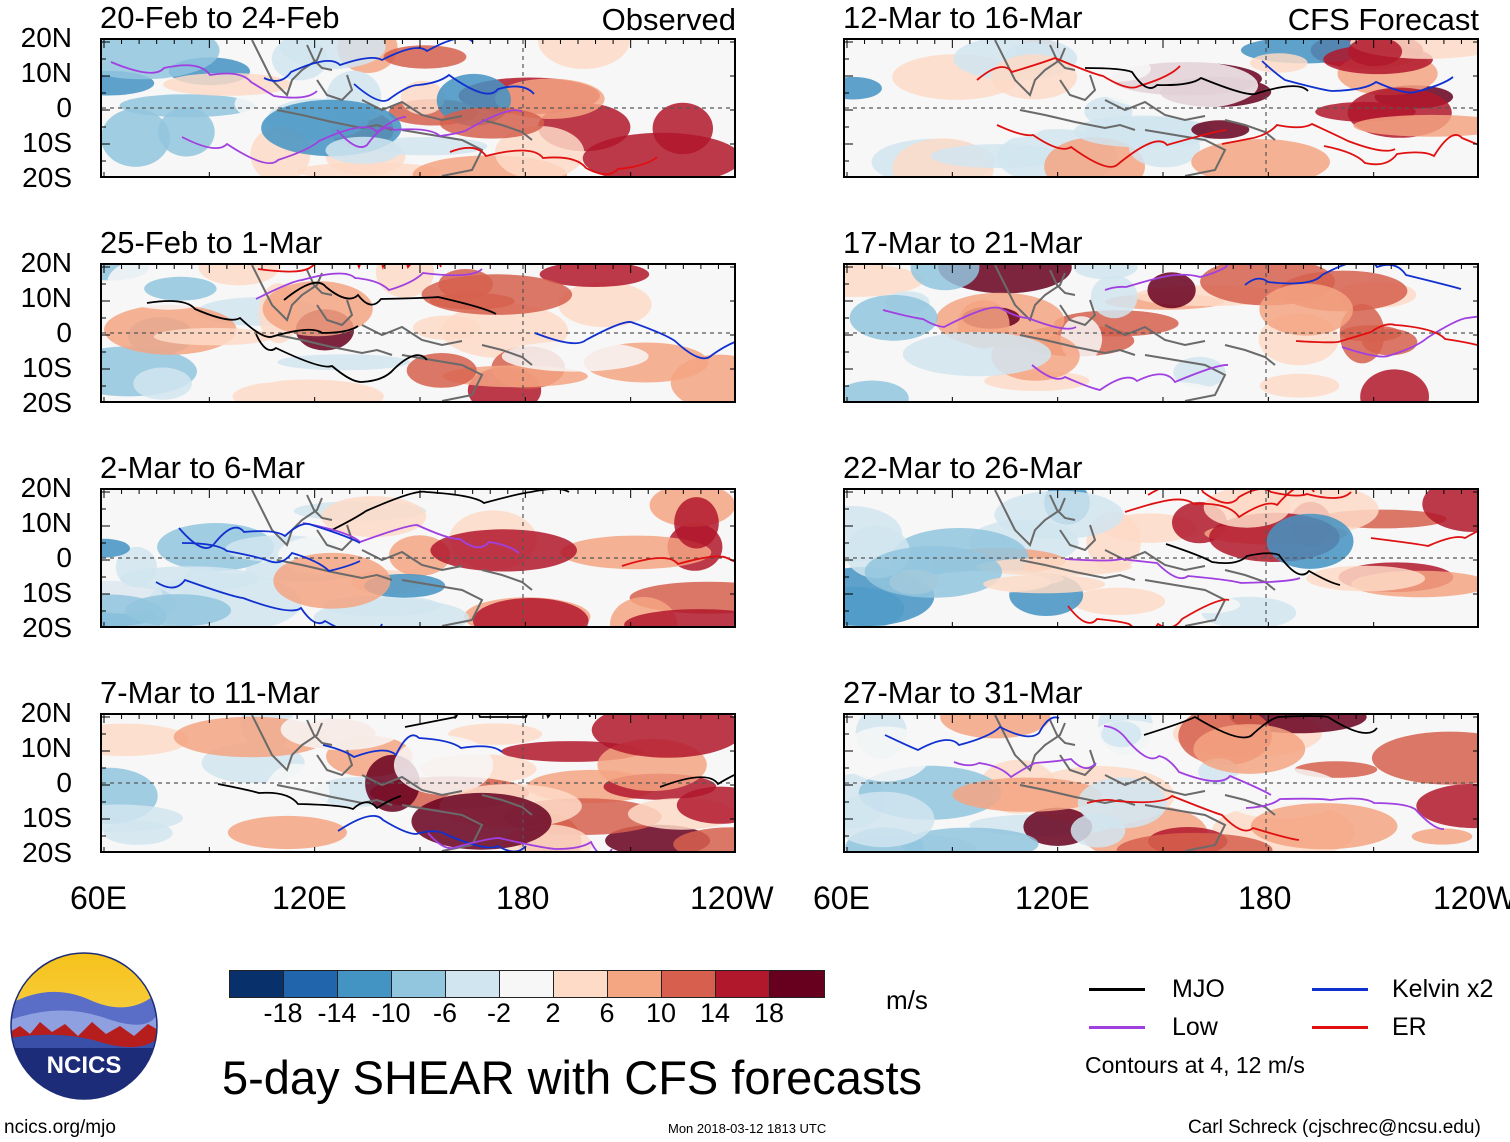 The image size is (1510, 1142). I want to click on legend-mjo-line, so click(1117, 989).